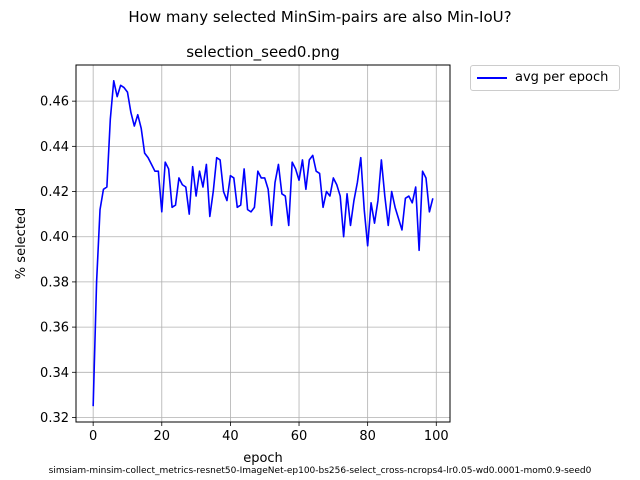  Describe the element at coordinates (562, 77) in the screenshot. I see `legend-label: avg per epoch` at that location.